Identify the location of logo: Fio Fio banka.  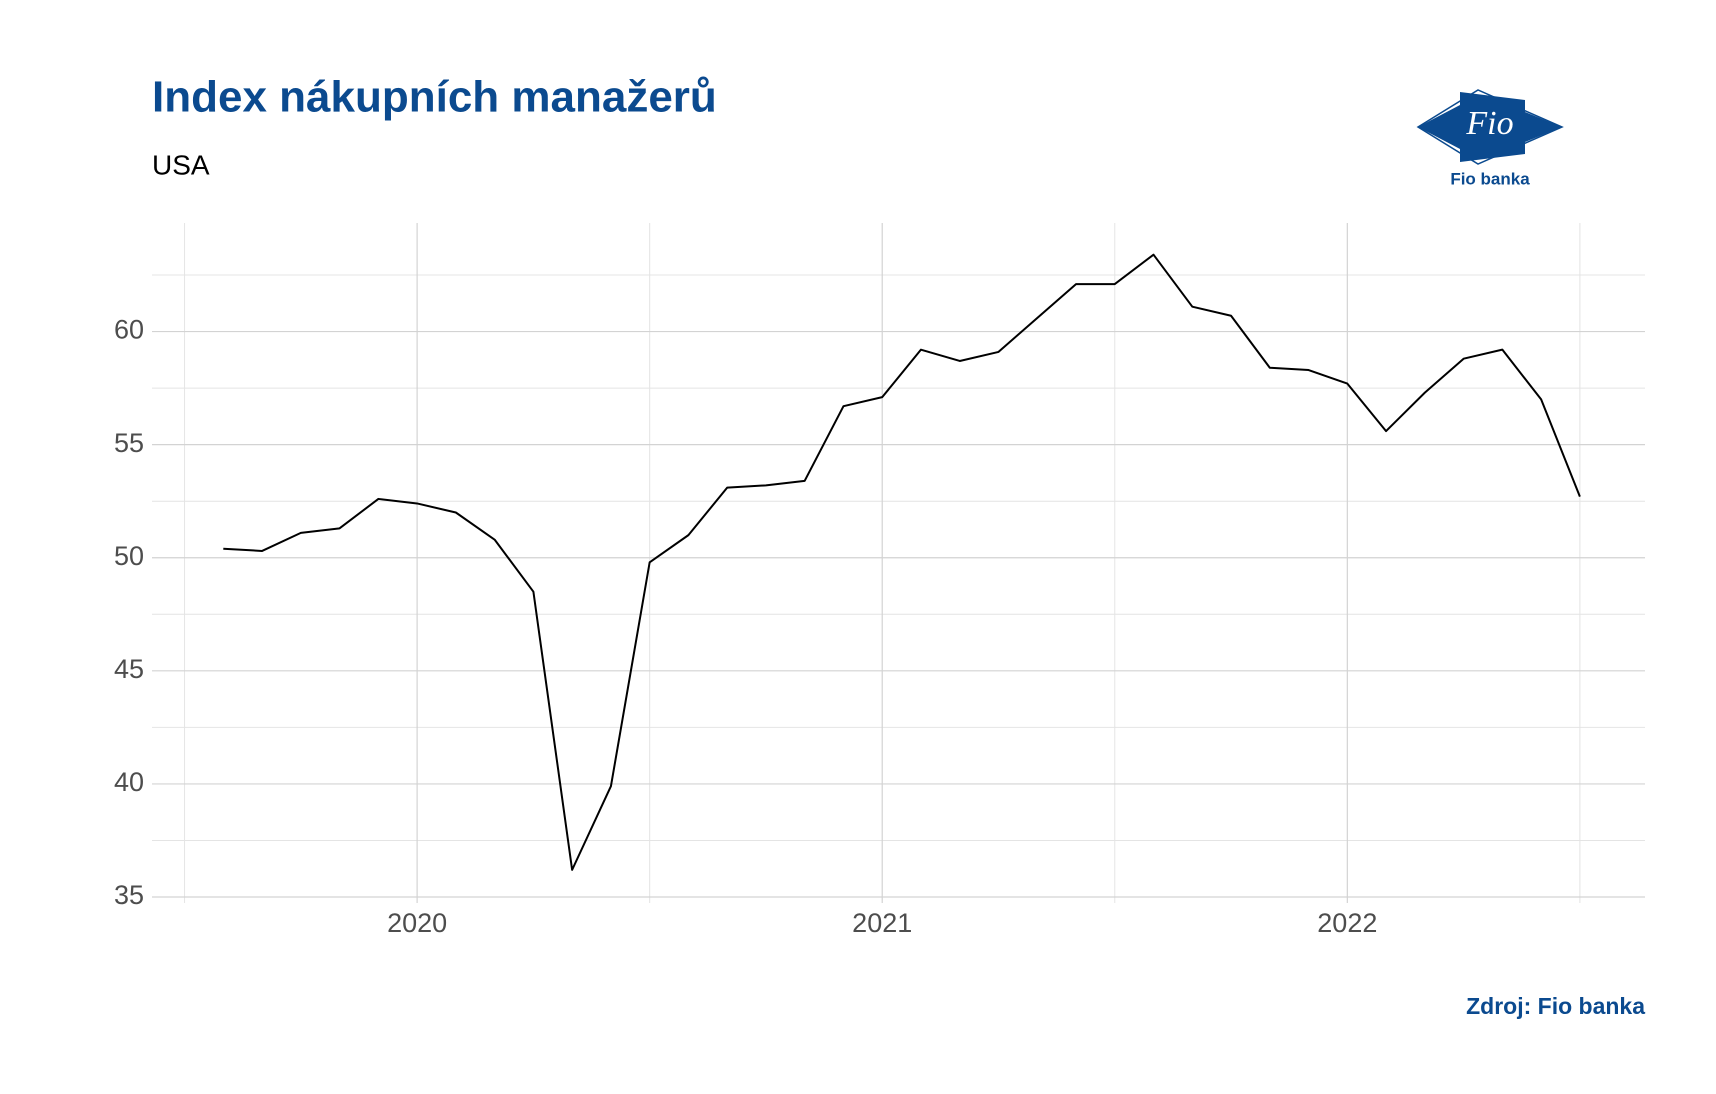
(1490, 138).